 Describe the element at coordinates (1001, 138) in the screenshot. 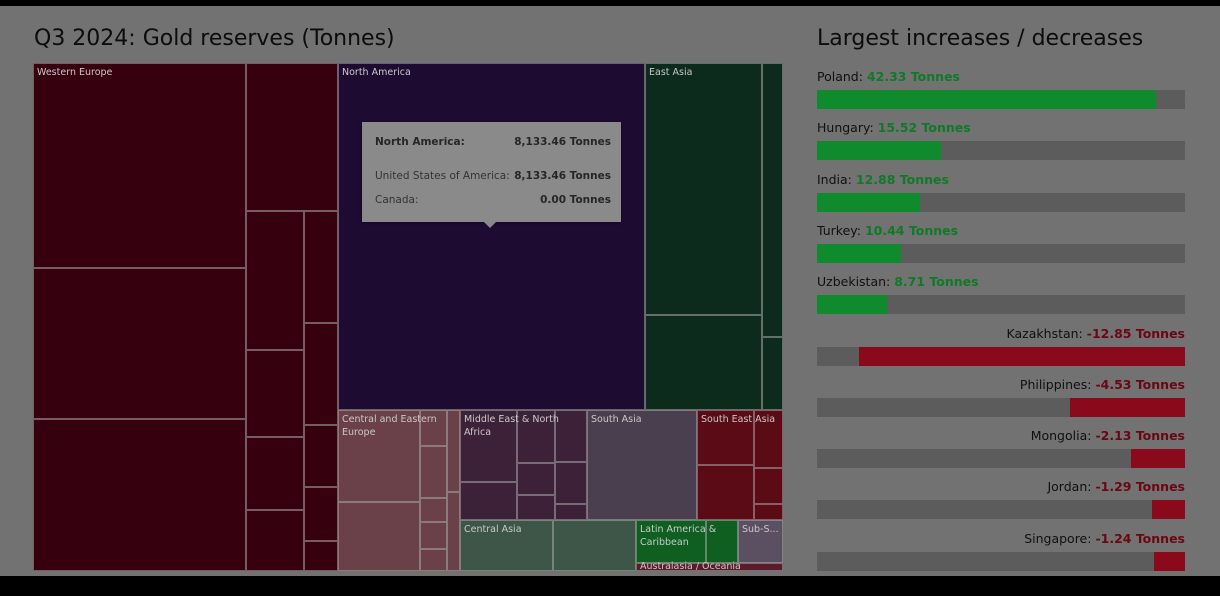

I see `bar-row: Hungary: 15.52 Tonnes` at that location.